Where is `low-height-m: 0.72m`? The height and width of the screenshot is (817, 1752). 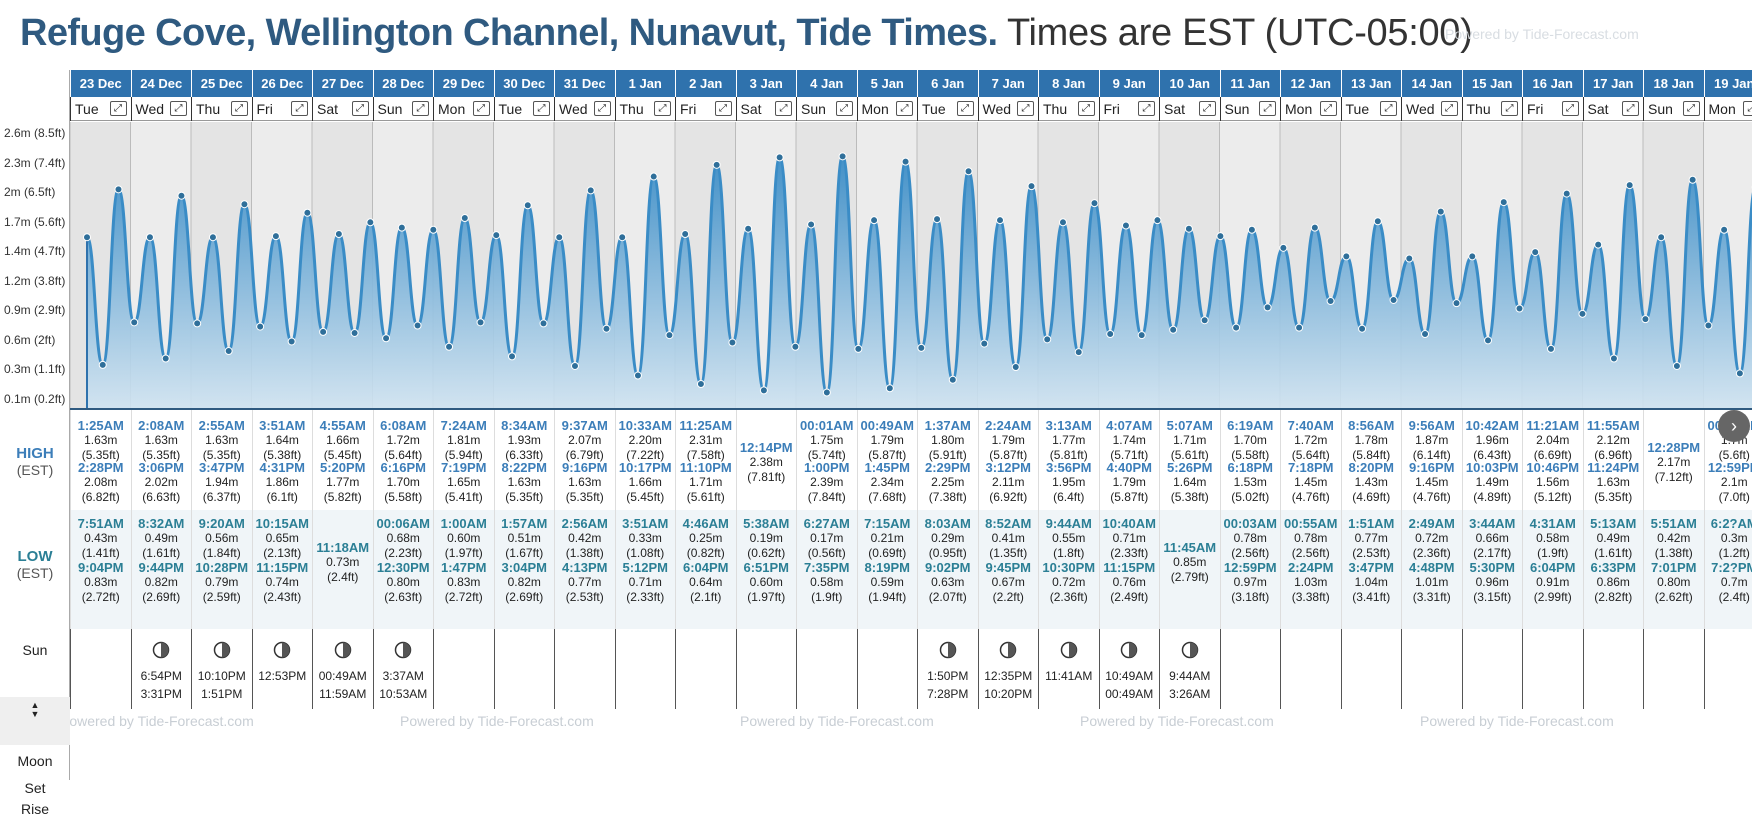
low-height-m: 0.72m is located at coordinates (1069, 582).